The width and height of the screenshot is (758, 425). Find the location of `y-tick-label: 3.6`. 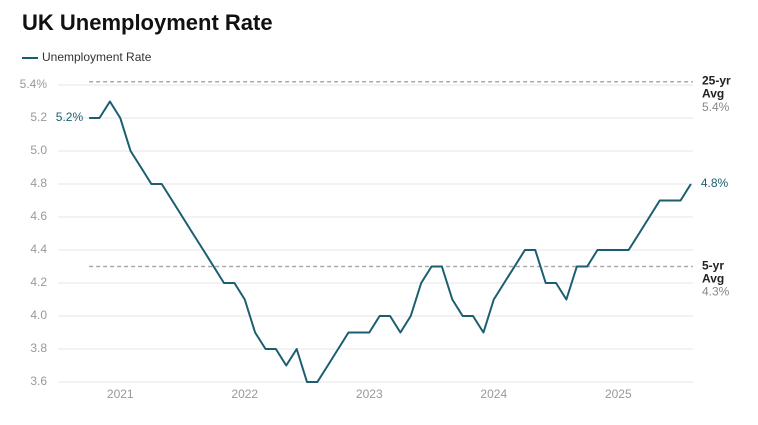

y-tick-label: 3.6 is located at coordinates (38, 381).